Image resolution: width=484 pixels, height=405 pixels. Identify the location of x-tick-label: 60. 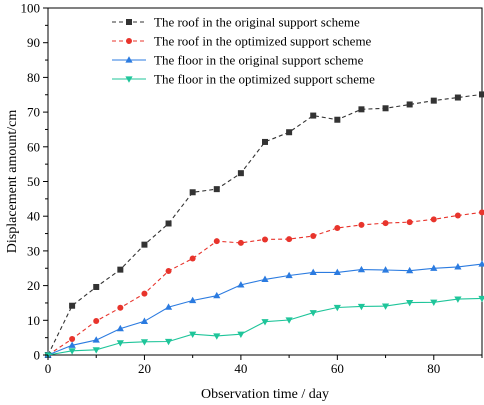
(337, 368).